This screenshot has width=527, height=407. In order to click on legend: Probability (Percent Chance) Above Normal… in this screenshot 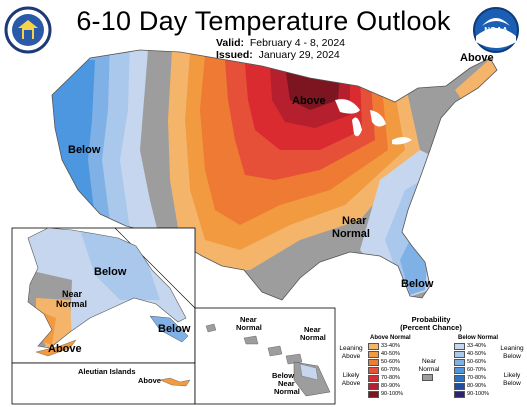, I will do `click(431, 361)`.